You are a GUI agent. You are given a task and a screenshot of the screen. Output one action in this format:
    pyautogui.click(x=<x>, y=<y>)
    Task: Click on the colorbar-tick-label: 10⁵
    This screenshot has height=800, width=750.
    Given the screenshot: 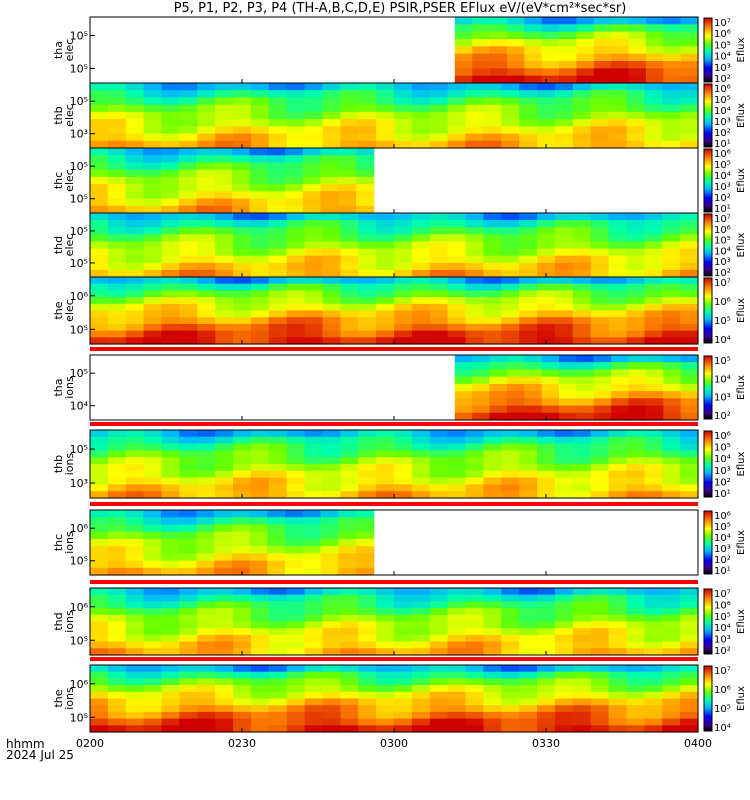 What is the action you would take?
    pyautogui.click(x=722, y=165)
    